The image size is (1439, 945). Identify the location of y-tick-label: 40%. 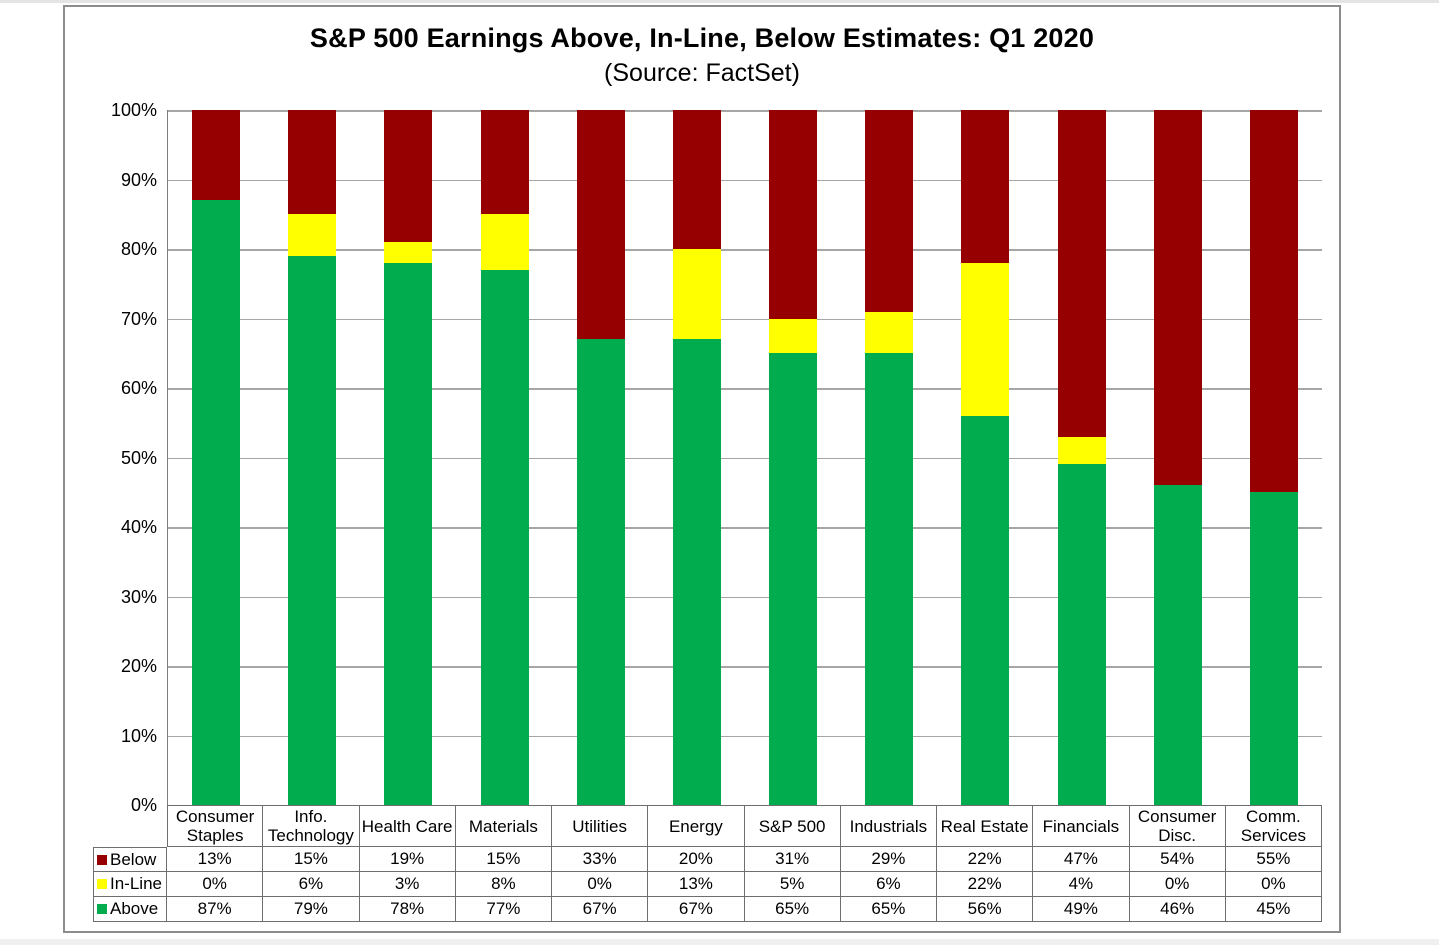
(138, 527).